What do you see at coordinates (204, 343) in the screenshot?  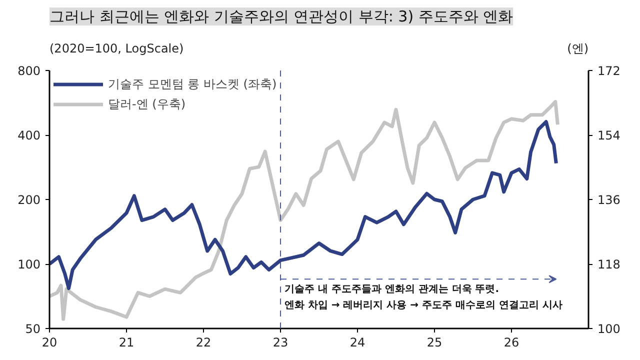 I see `x-tick-label: 22` at bounding box center [204, 343].